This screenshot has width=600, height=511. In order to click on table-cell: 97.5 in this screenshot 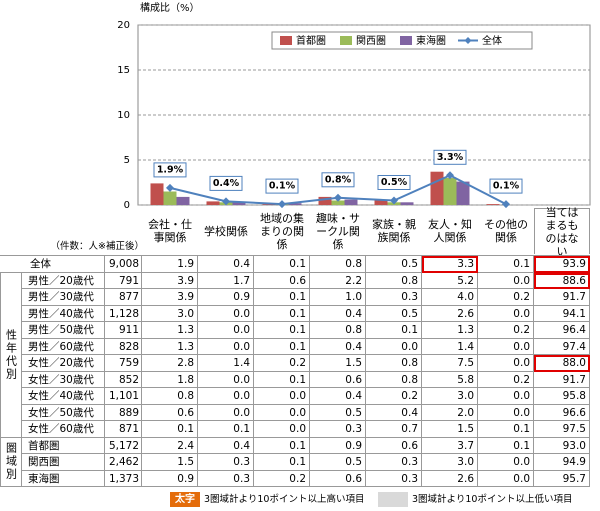, I will do `click(562, 429)`.